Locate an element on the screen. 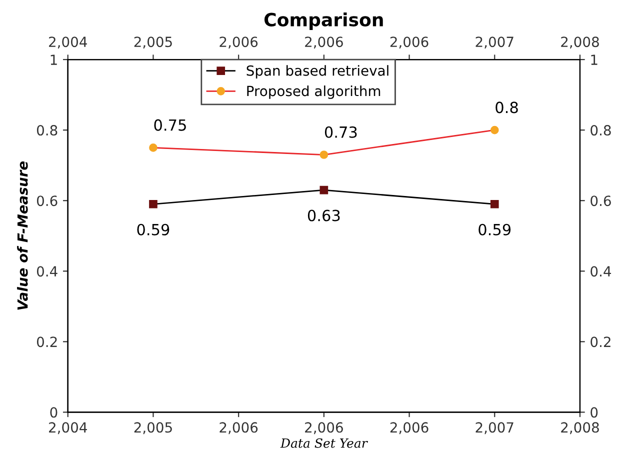 This screenshot has width=617, height=458. y-tick-label: 0 is located at coordinates (54, 412).